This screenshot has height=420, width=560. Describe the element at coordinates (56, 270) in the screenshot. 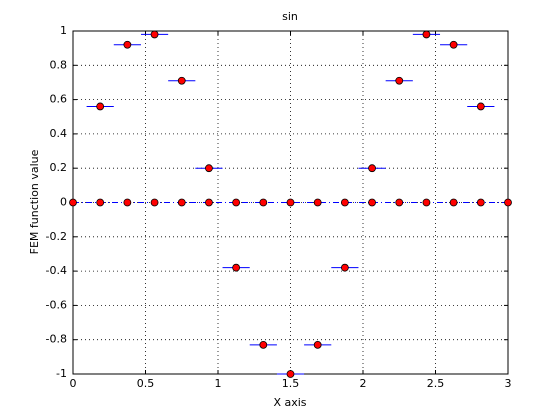

I see `y-tick-label: -0.4` at that location.